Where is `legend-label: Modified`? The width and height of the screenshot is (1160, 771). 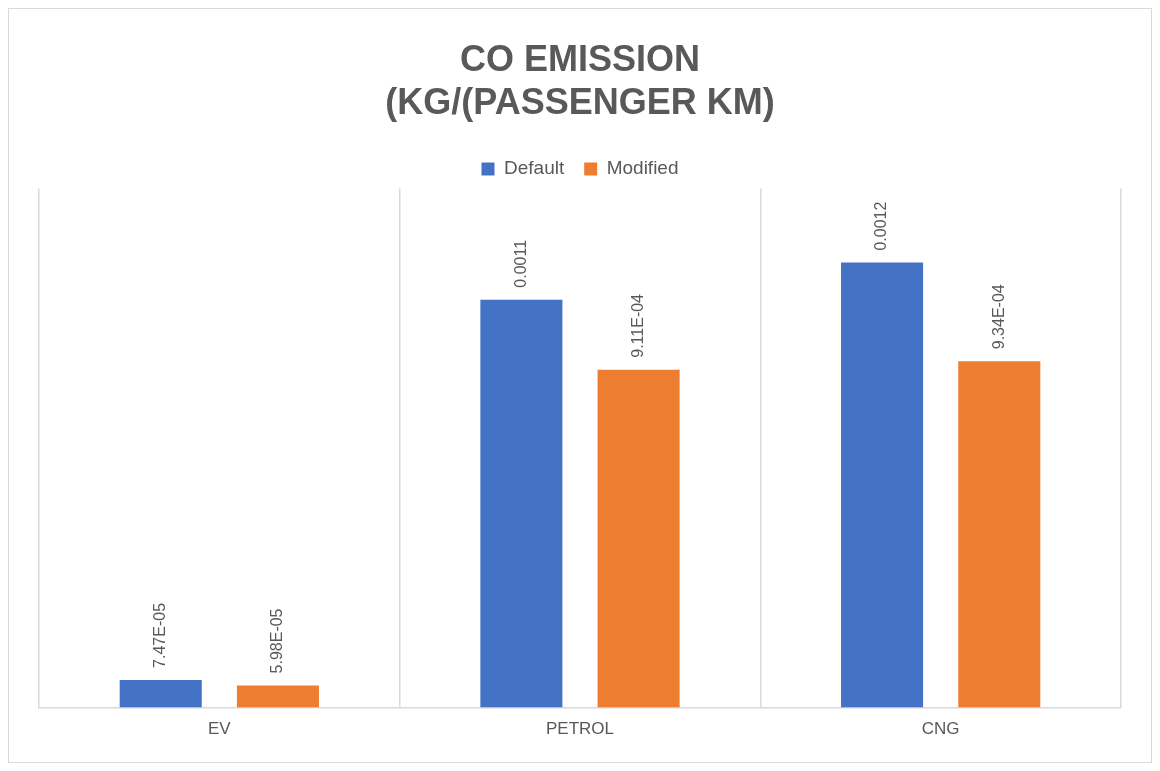 legend-label: Modified is located at coordinates (642, 168).